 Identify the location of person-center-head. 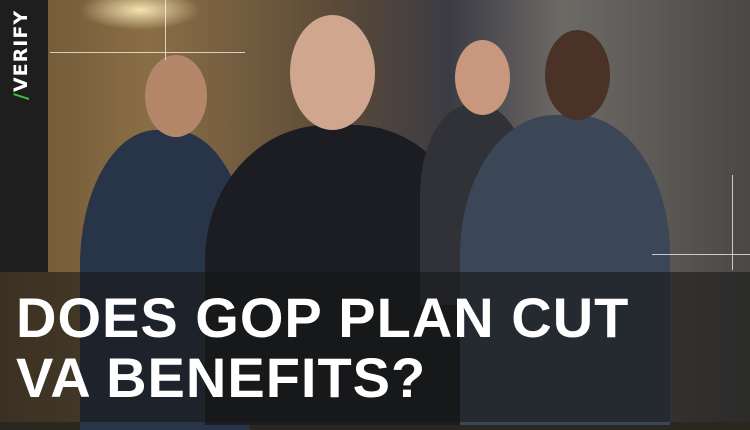
(332, 72).